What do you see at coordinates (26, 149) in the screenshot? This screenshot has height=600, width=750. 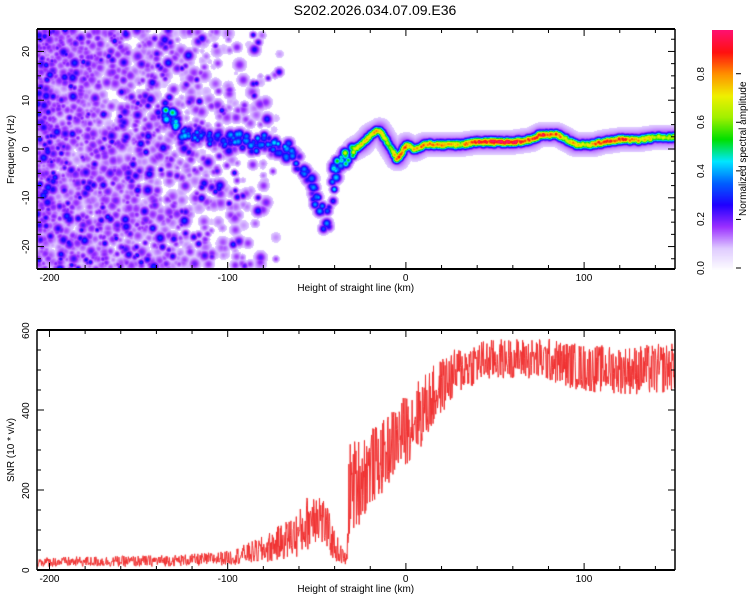 I see `spectrogram-y-tick-label: 0` at bounding box center [26, 149].